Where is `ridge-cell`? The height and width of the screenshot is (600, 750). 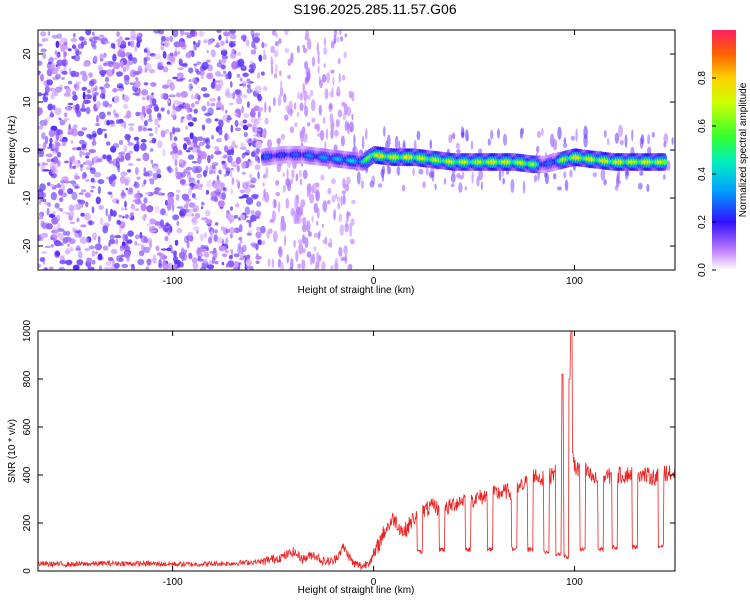
ridge-cell is located at coordinates (665, 162).